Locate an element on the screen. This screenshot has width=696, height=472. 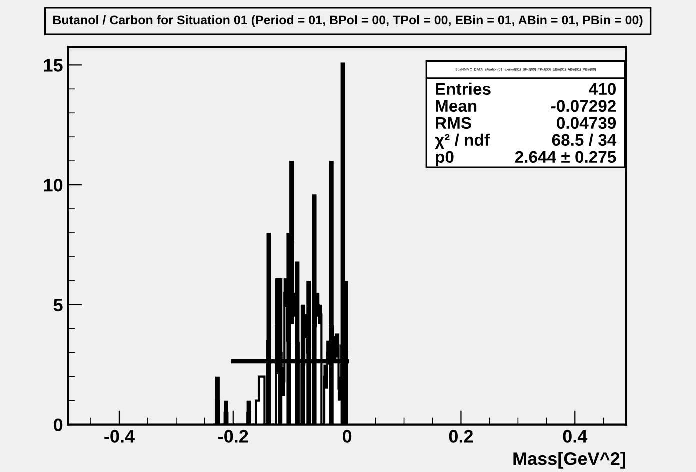
annotation: -0.07292 is located at coordinates (584, 106).